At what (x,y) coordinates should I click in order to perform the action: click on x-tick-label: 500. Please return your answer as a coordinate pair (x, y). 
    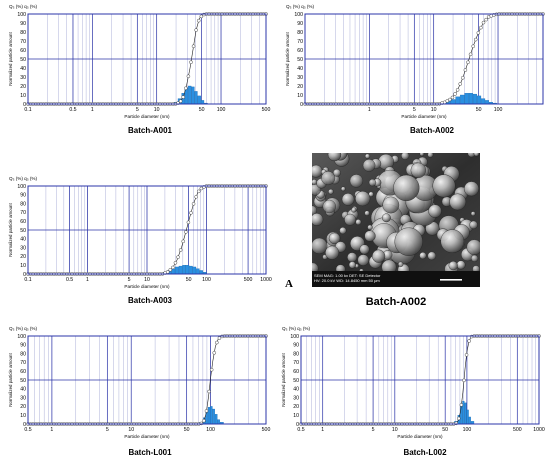
    Looking at the image, I should click on (266, 110).